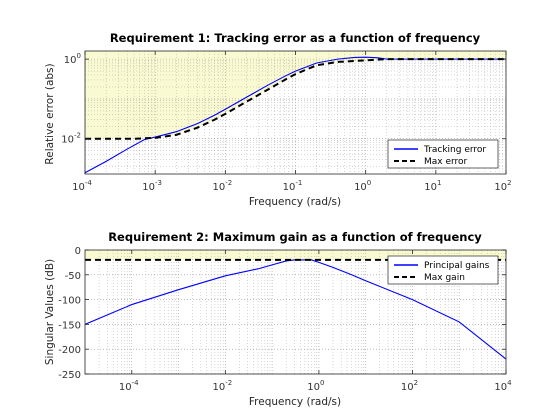  I want to click on y-tick-label: 10⁰, so click(72, 59).